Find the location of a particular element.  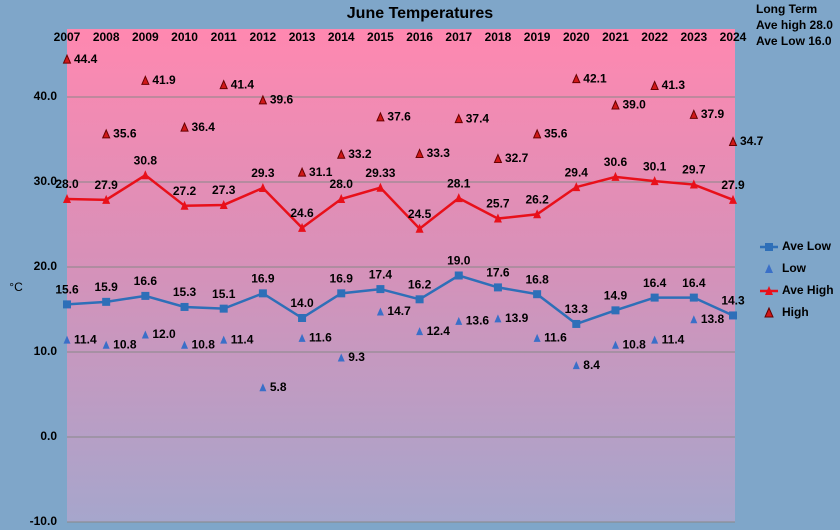

data-label: 30.1 is located at coordinates (655, 166).